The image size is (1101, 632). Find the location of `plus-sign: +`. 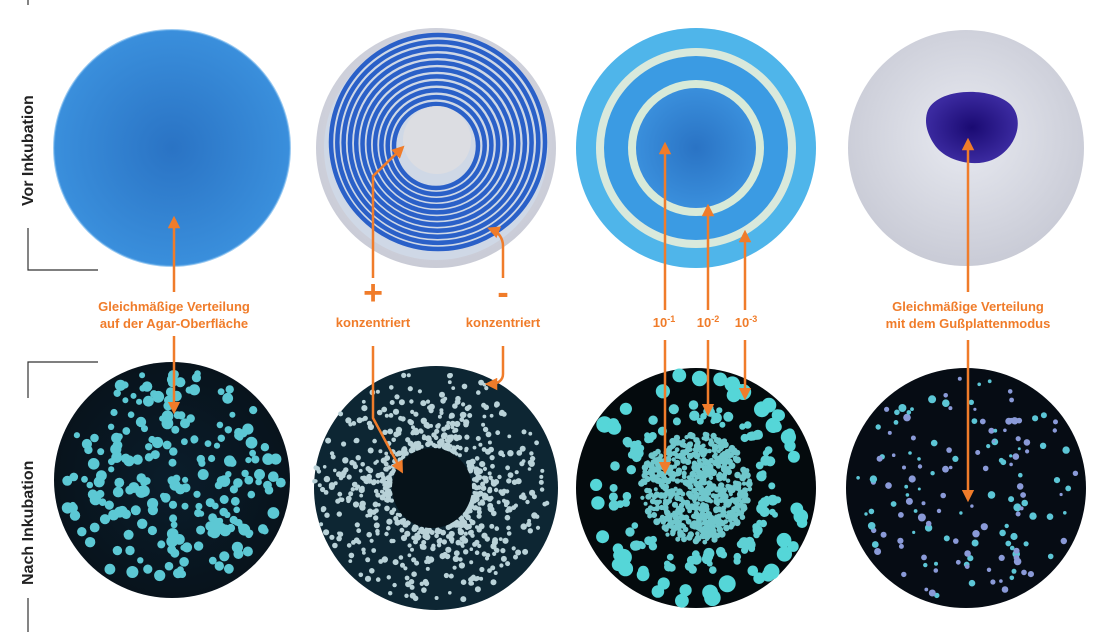

plus-sign: + is located at coordinates (373, 293).